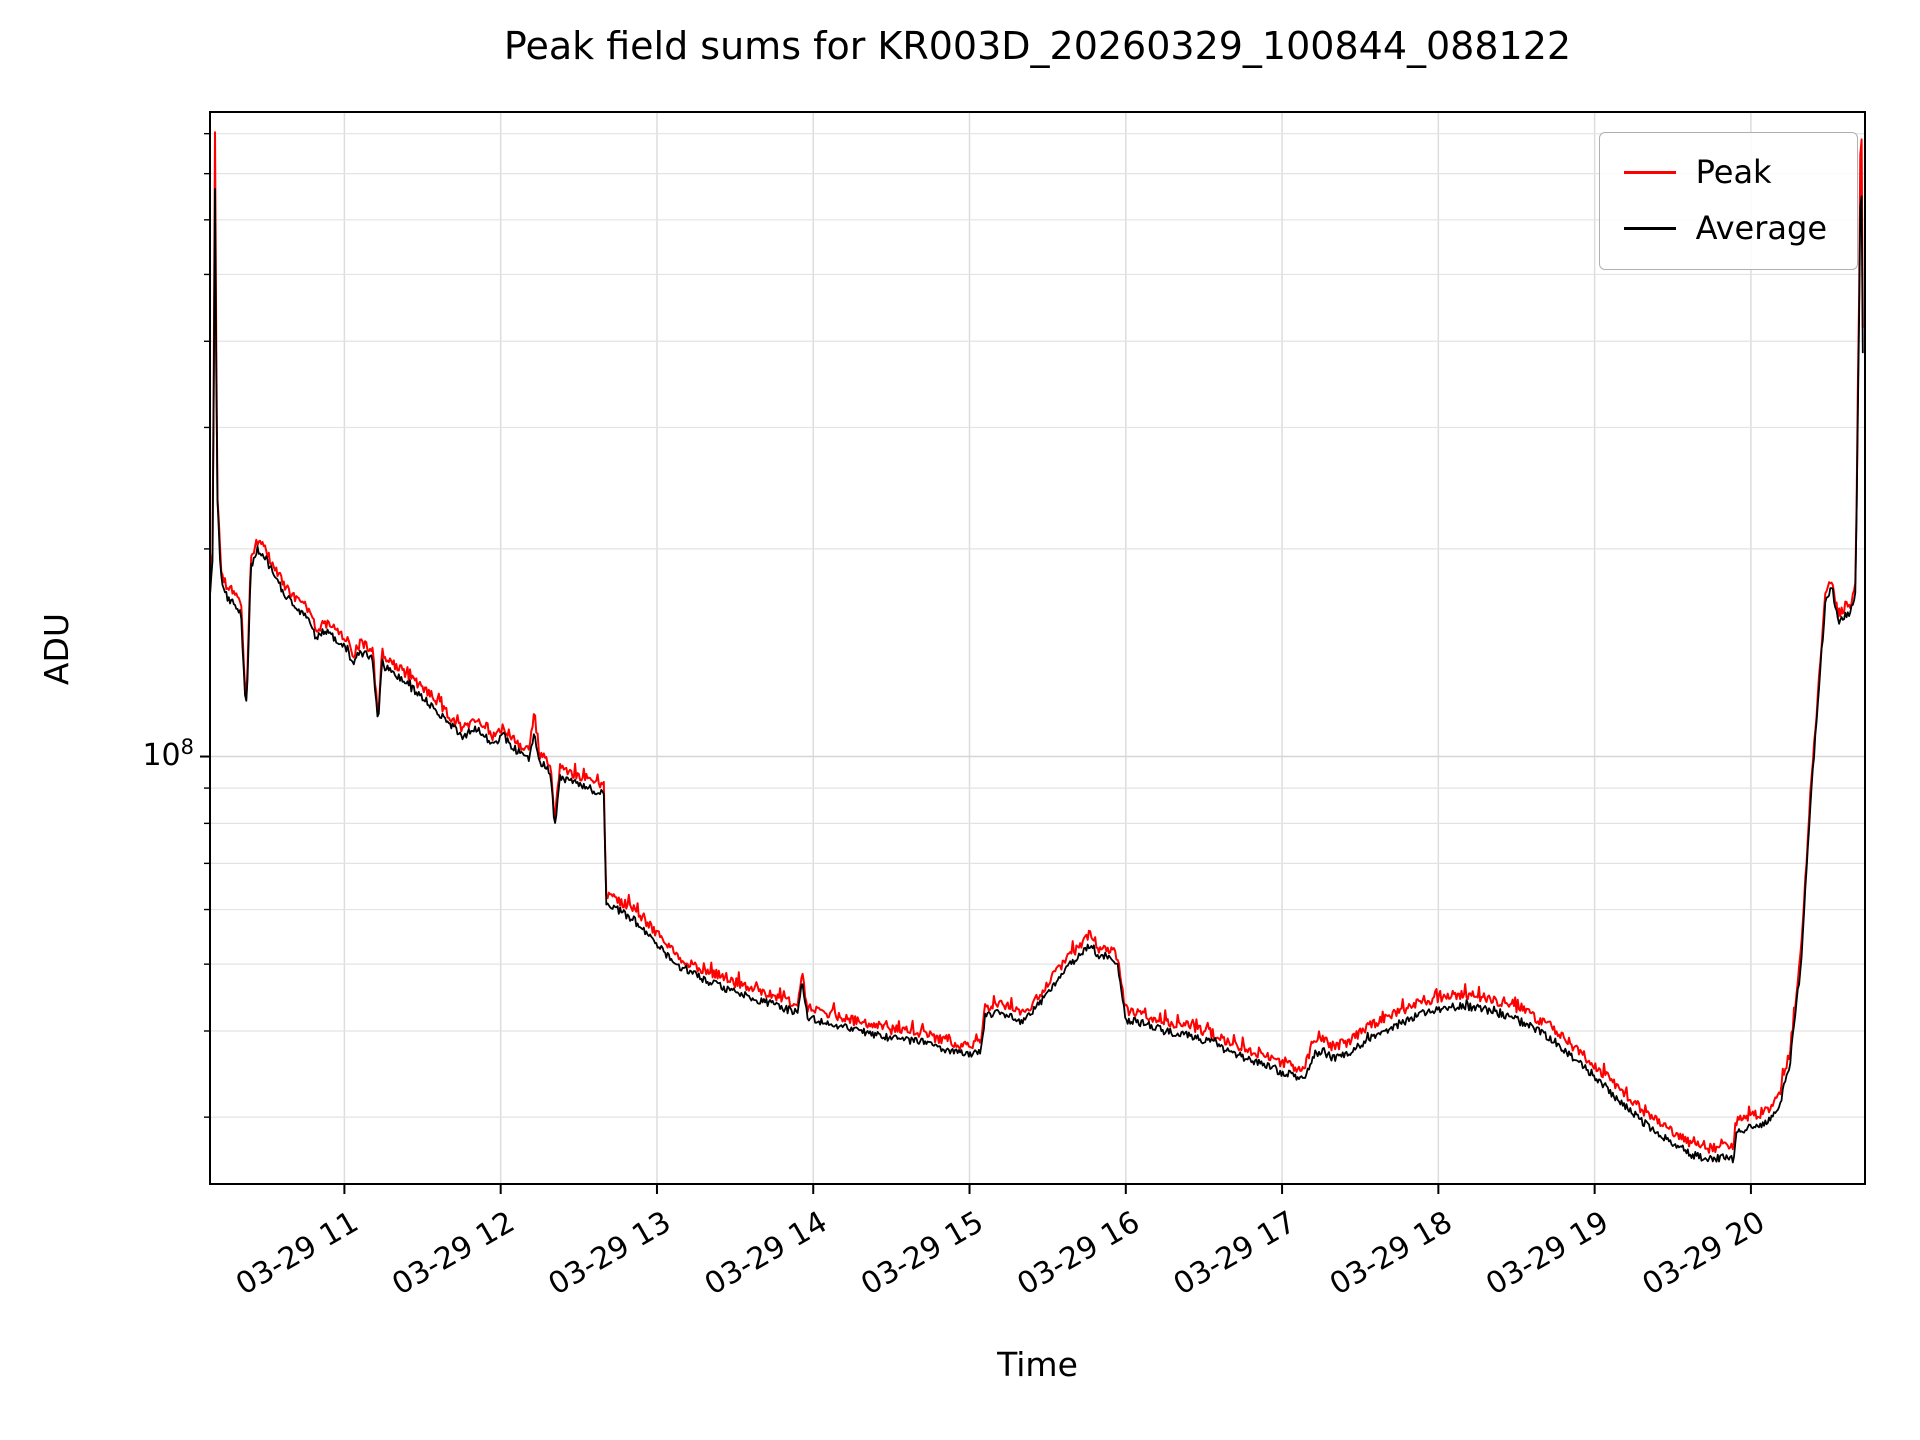 The image size is (1920, 1440). I want to click on x-tick-label: 03-29 18, so click(1391, 1254).